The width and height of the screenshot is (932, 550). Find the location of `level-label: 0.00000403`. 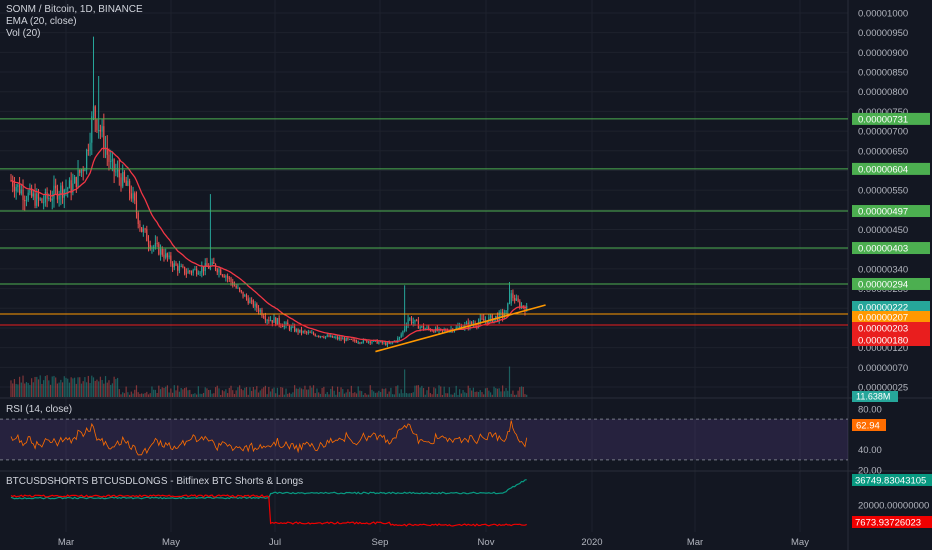

level-label: 0.00000403 is located at coordinates (883, 249).